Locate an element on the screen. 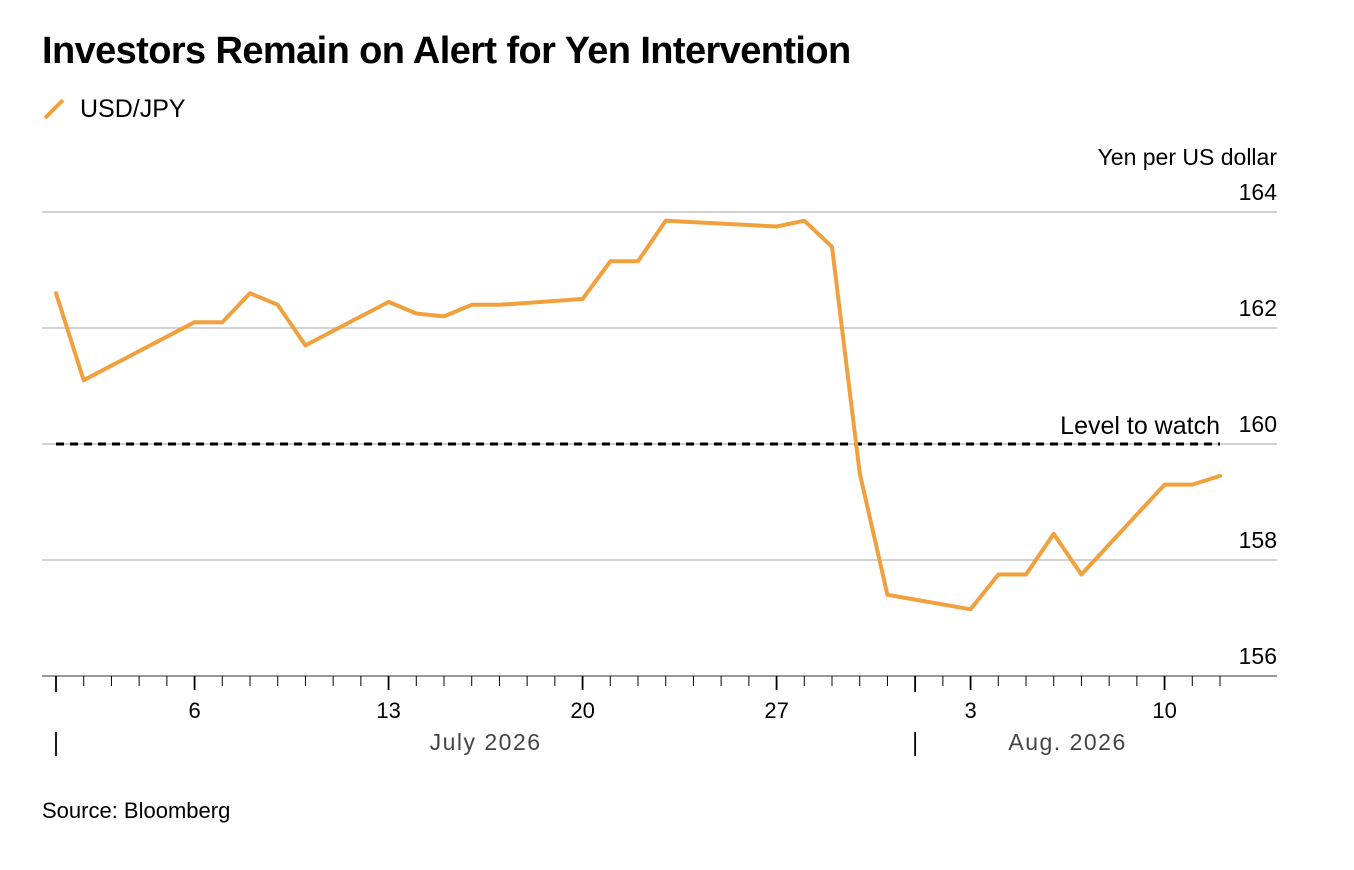  x-tick-label-3: 3 is located at coordinates (970, 710).